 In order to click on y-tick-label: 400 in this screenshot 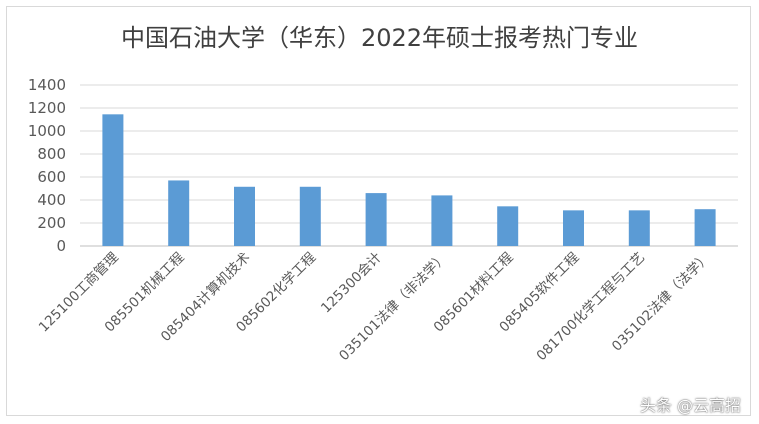, I will do `click(51, 200)`.